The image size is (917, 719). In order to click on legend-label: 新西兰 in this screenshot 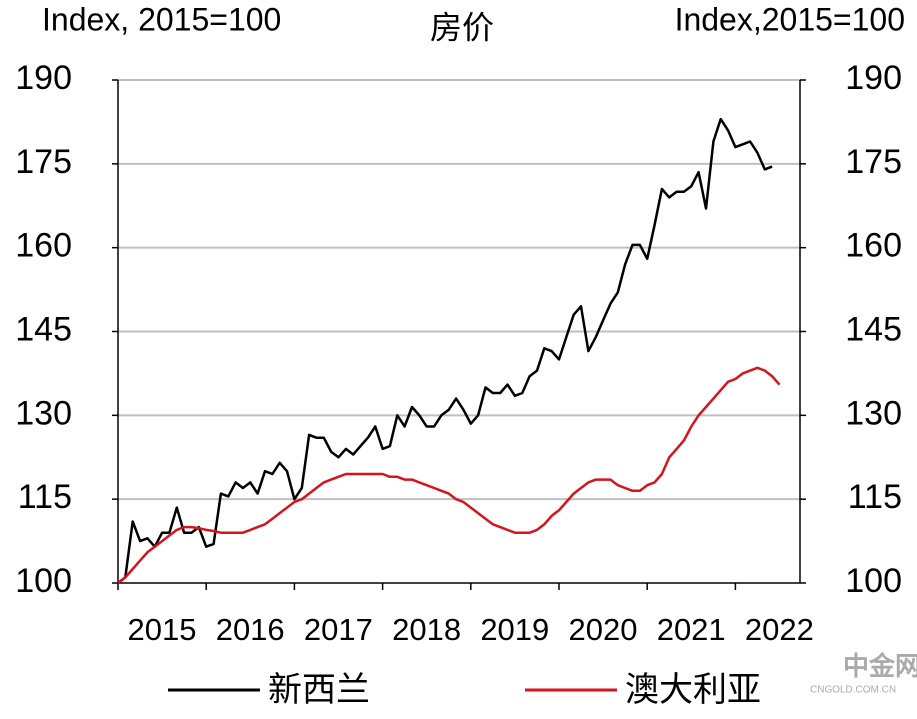, I will do `click(319, 690)`.